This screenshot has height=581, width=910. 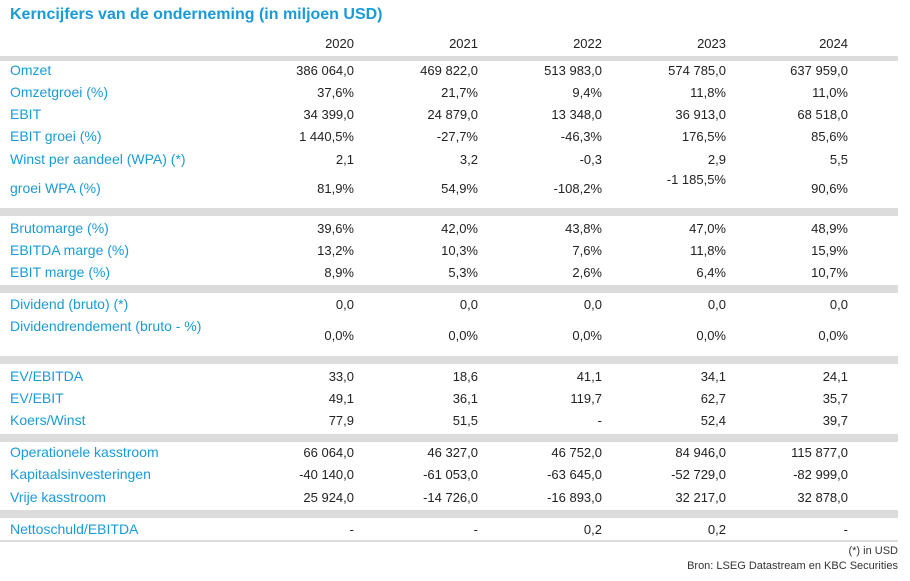 I want to click on cell-value: 24,1, so click(x=835, y=376).